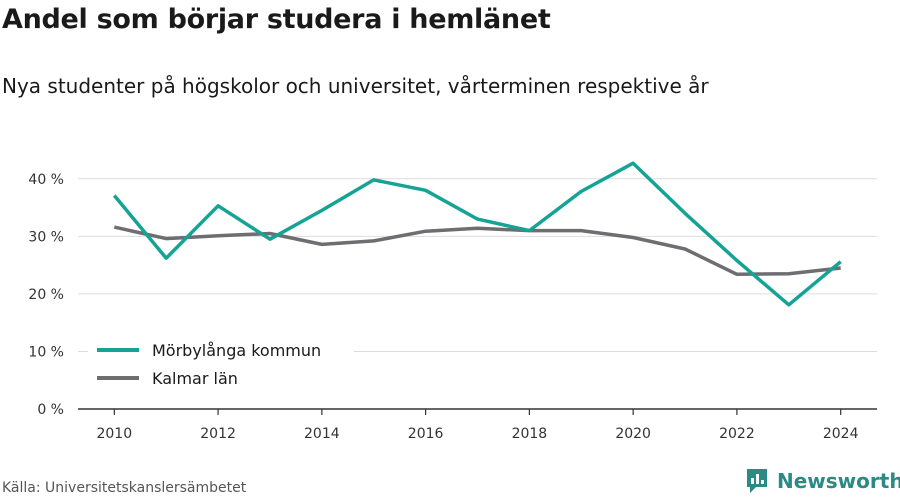 Image resolution: width=900 pixels, height=500 pixels. What do you see at coordinates (276, 19) in the screenshot?
I see `chart-title: Andel som börjar studera i hemlänet` at bounding box center [276, 19].